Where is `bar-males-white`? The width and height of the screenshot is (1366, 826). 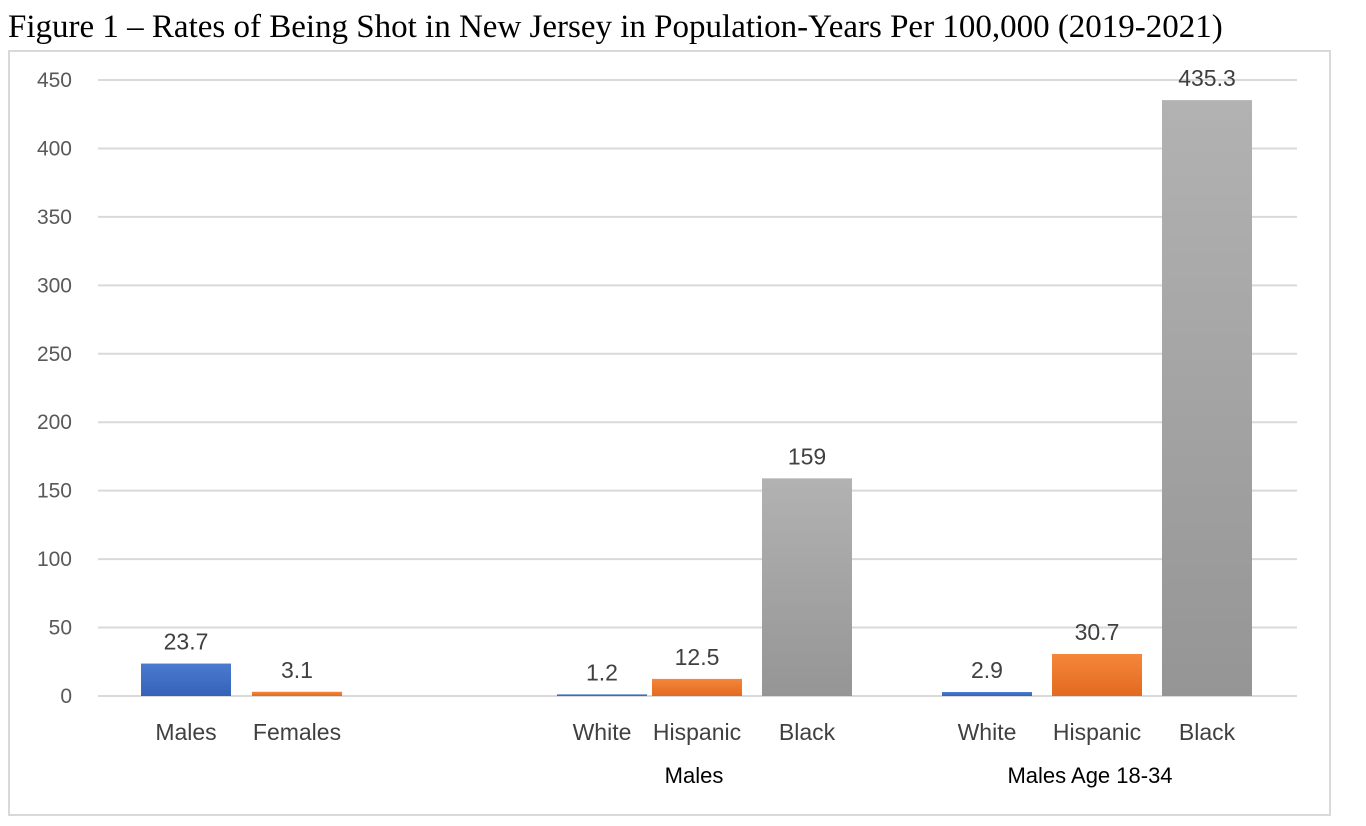 bar-males-white is located at coordinates (602, 695).